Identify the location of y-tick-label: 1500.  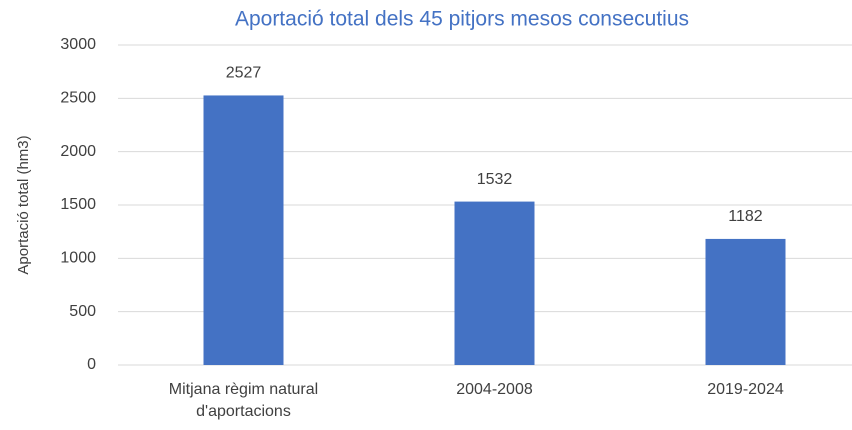
(78, 204).